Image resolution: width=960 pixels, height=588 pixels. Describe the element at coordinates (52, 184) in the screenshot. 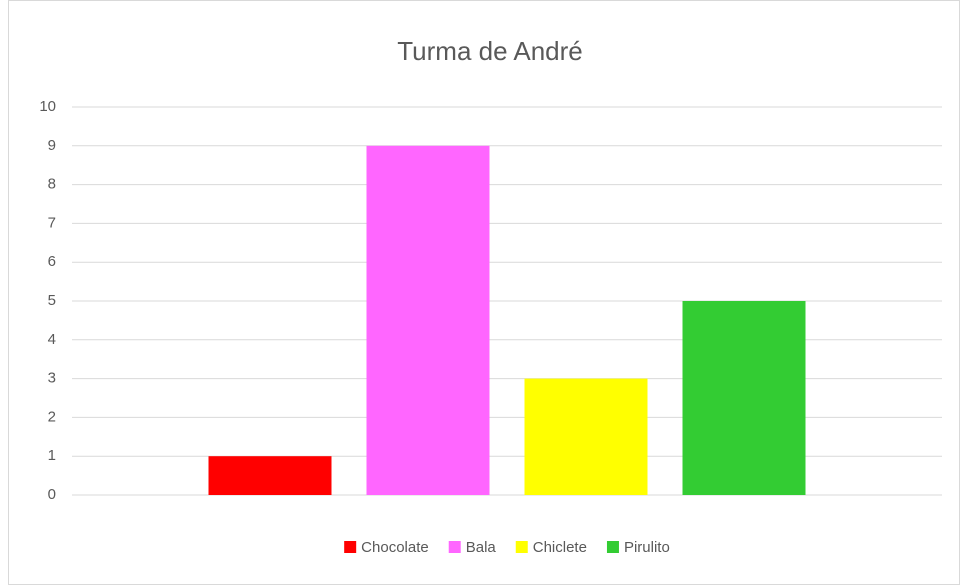

I see `y-tick-label: 8` at that location.